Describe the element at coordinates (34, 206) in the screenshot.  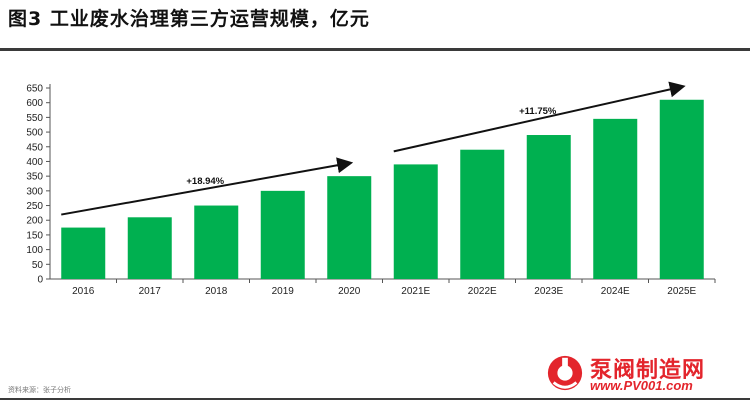
I see `y-tick-label: 250` at that location.